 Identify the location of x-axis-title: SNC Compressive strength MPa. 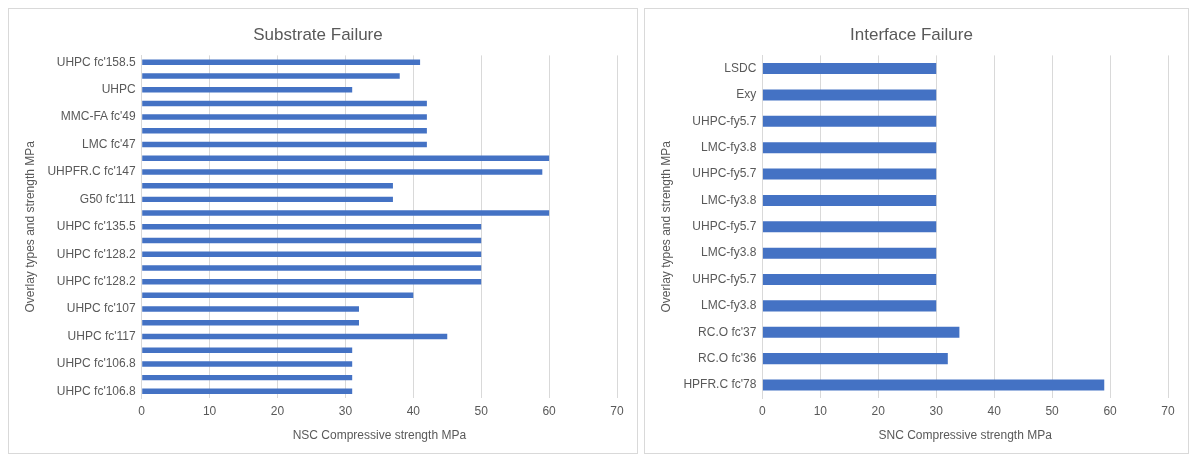
(965, 435).